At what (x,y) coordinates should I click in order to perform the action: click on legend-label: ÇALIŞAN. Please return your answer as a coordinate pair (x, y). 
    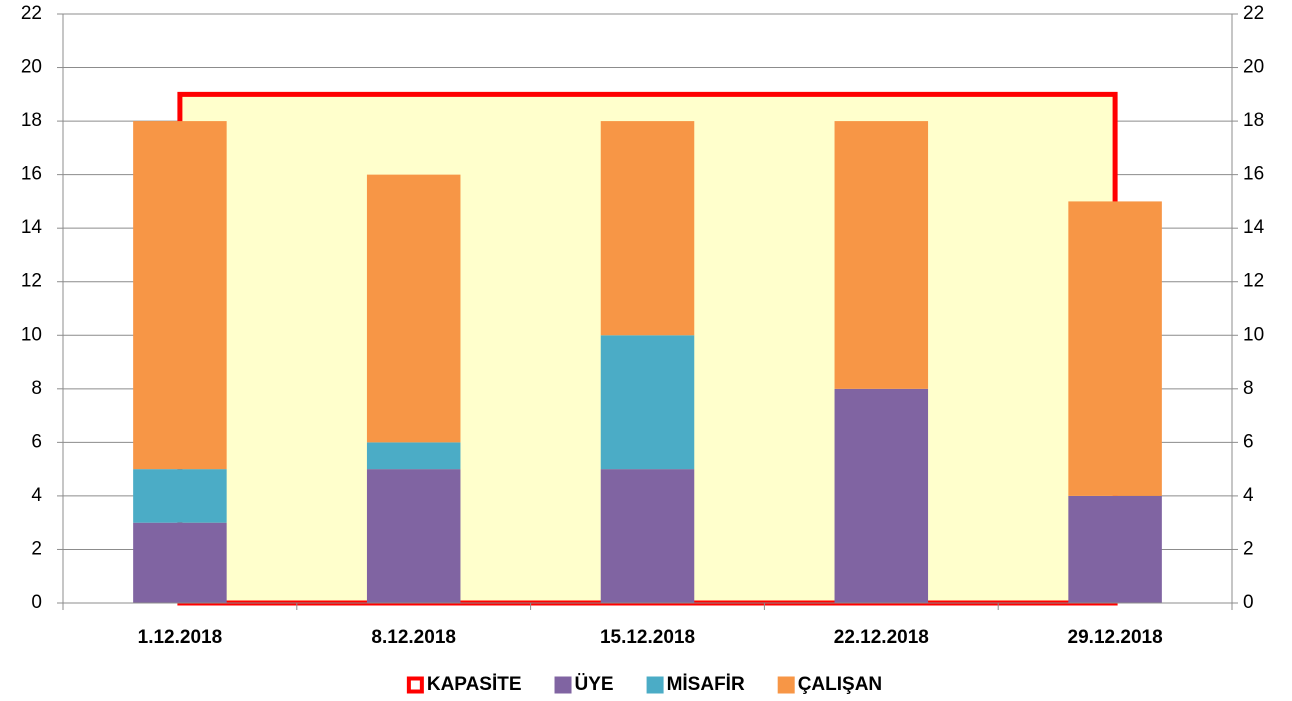
    Looking at the image, I should click on (840, 684).